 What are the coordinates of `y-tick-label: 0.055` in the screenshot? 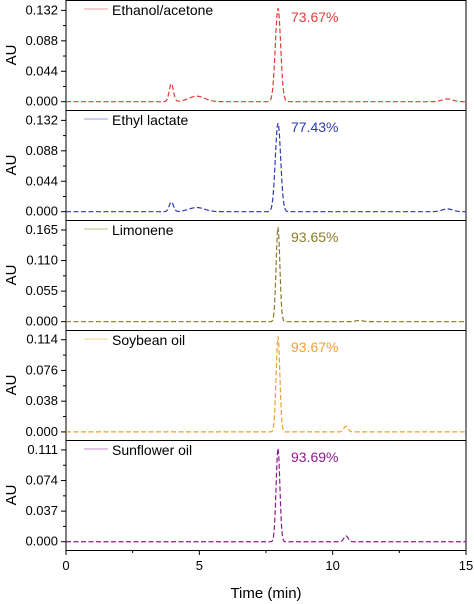 It's located at (41, 290).